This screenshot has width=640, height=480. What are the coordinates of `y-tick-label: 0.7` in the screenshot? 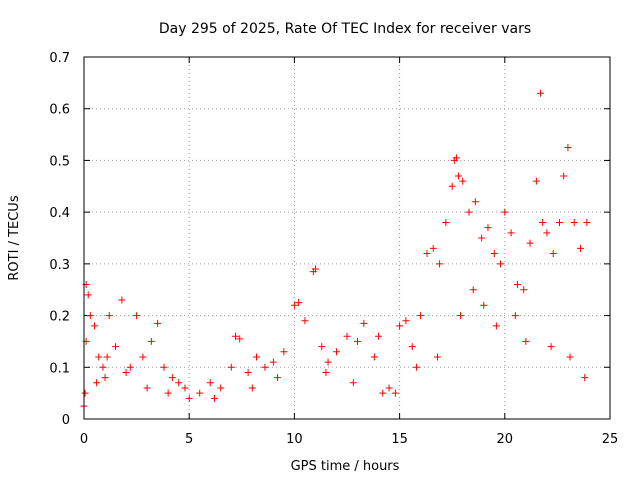 It's located at (59, 58).